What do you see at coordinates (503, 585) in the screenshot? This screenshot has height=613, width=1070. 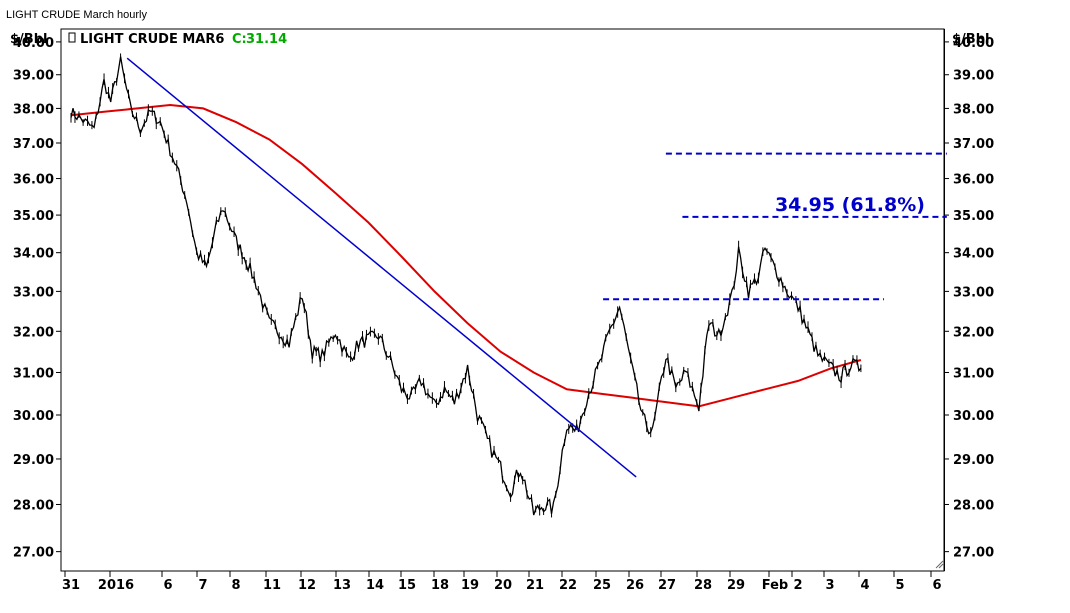 I see `x-tick-label: 20` at bounding box center [503, 585].